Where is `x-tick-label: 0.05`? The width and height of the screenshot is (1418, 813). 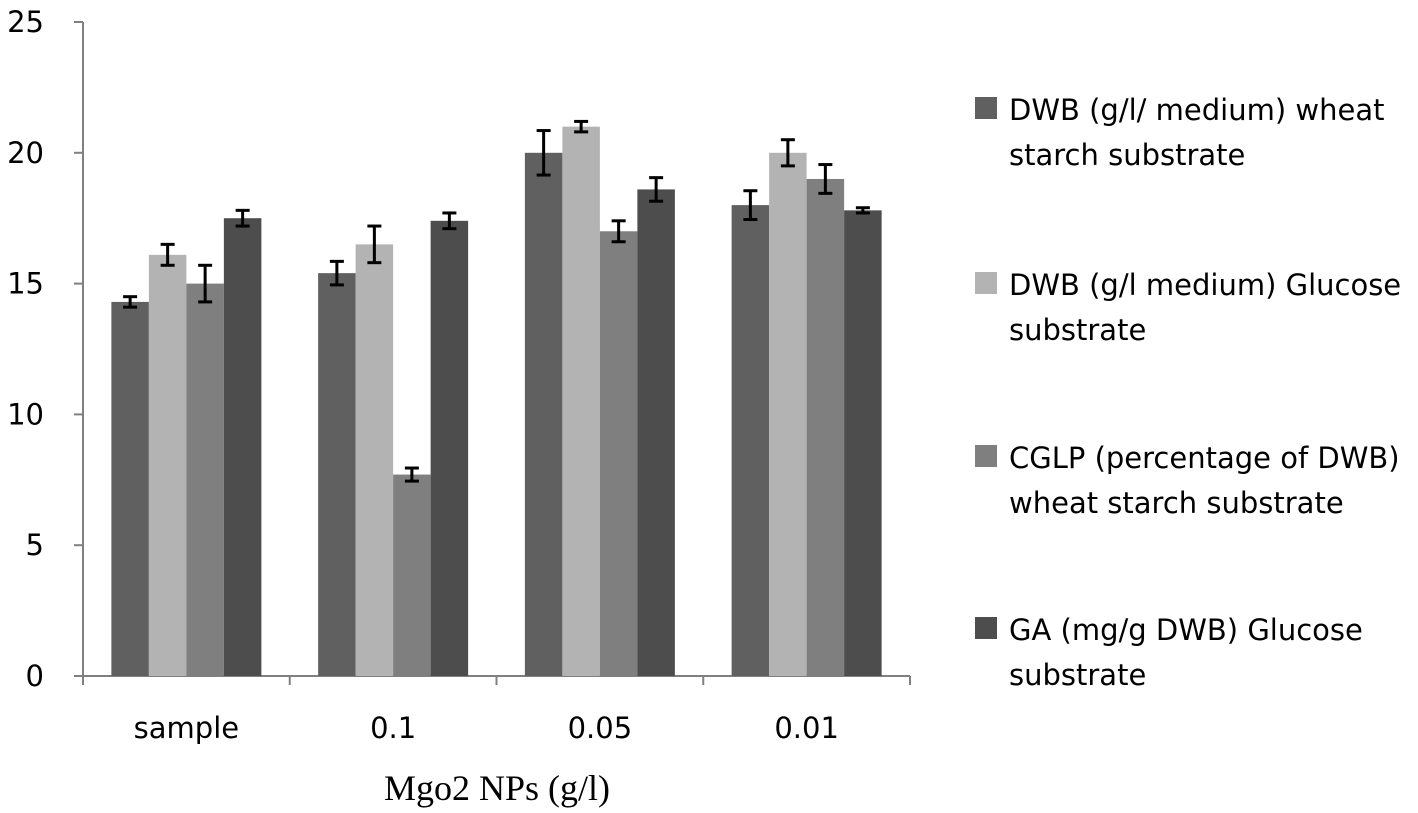 x-tick-label: 0.05 is located at coordinates (600, 728).